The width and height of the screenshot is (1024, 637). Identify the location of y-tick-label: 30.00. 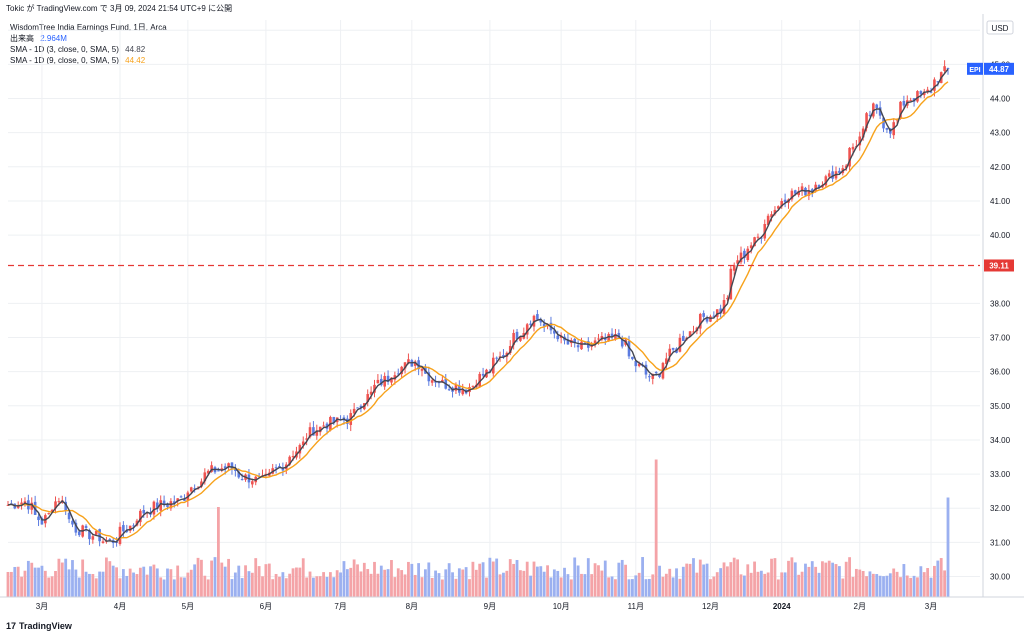
(1000, 577).